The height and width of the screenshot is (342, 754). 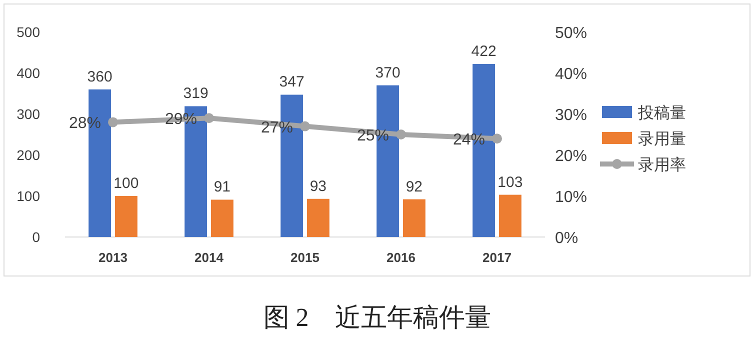 I want to click on y2-tick-label: 30%, so click(x=571, y=115).